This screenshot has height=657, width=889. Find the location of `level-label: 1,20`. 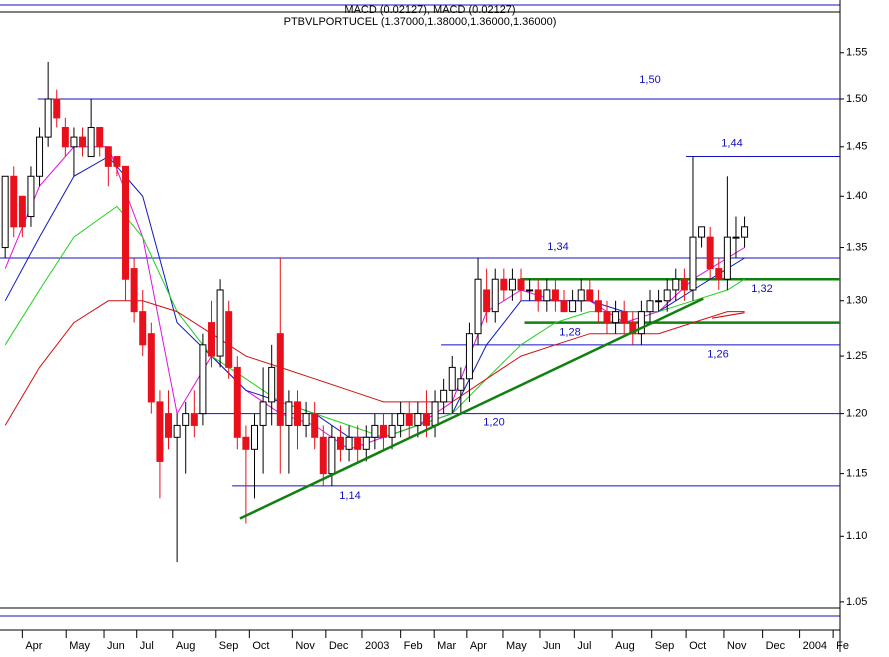

level-label: 1,20 is located at coordinates (493, 423).